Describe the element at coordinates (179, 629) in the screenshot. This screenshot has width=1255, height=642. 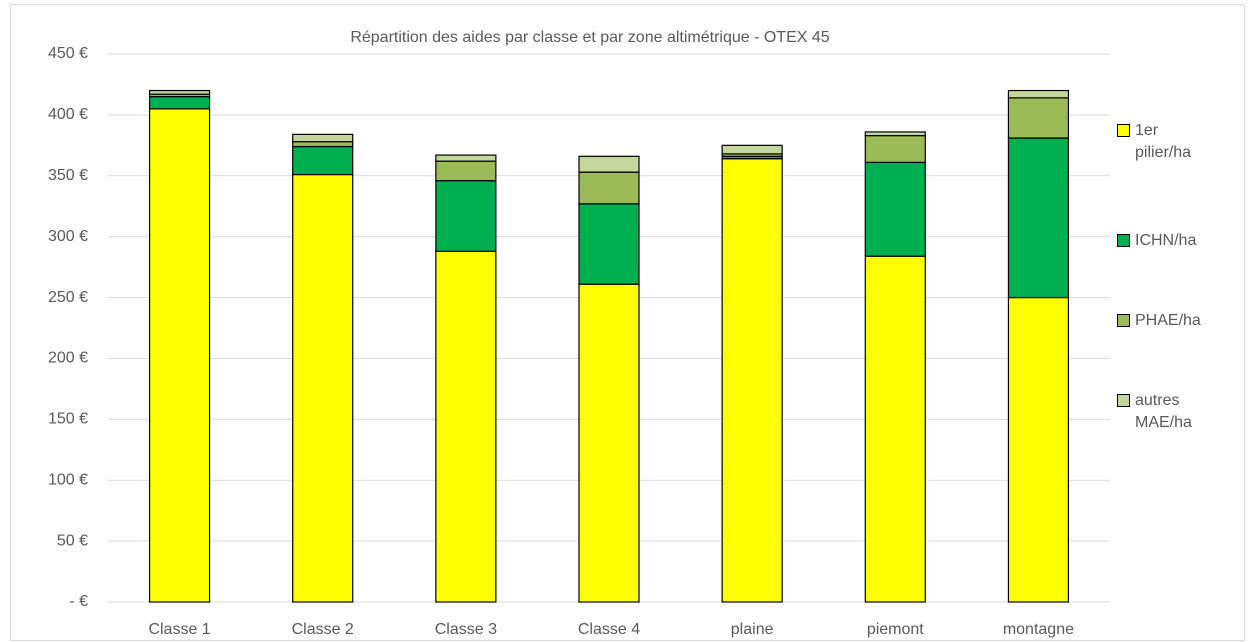
I see `x-tick-label: Classe 1` at that location.